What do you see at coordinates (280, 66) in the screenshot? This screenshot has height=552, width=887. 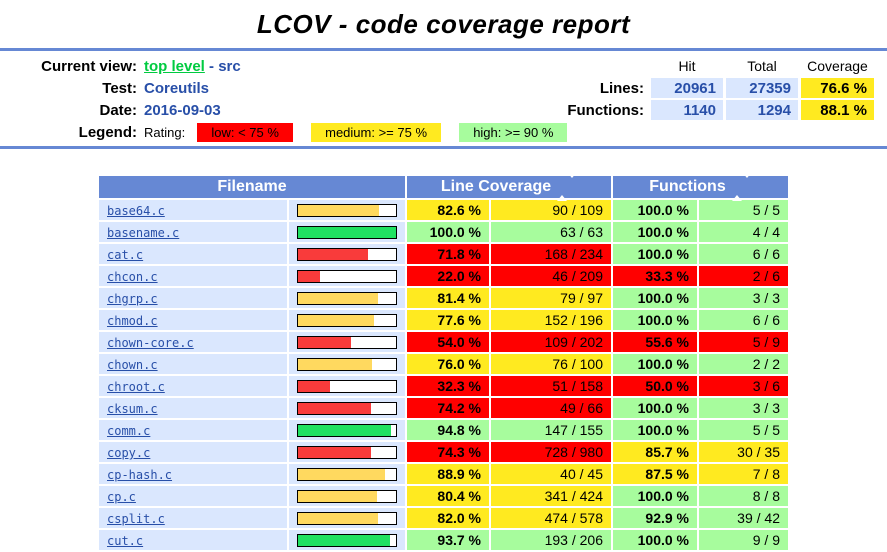 I see `breadcrumb: top level - src` at bounding box center [280, 66].